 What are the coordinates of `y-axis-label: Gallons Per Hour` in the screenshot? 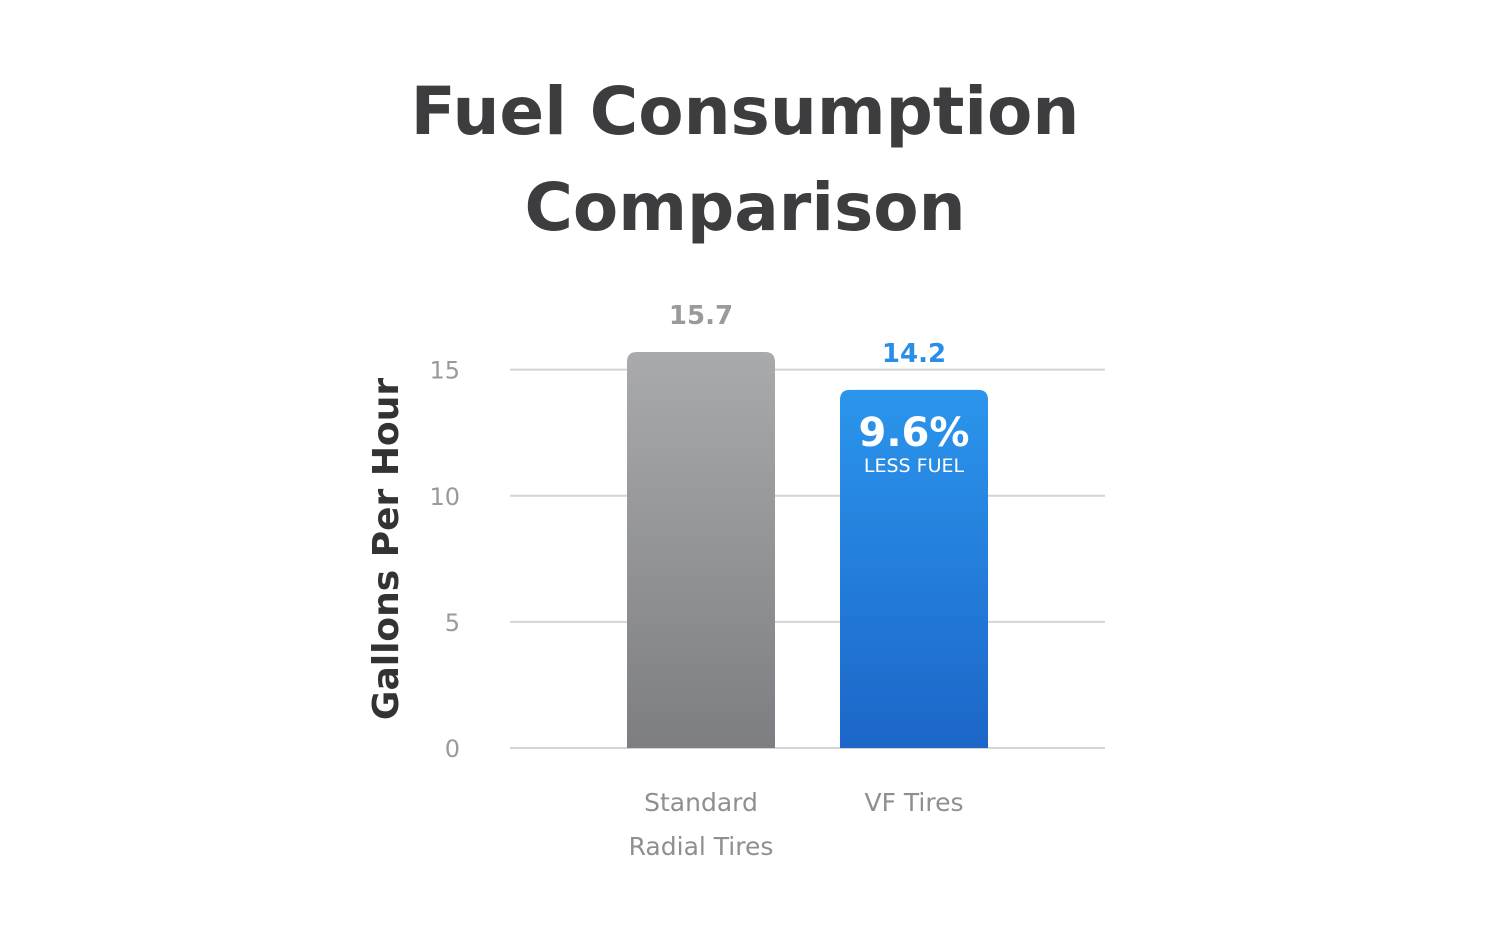 It's located at (386, 549).